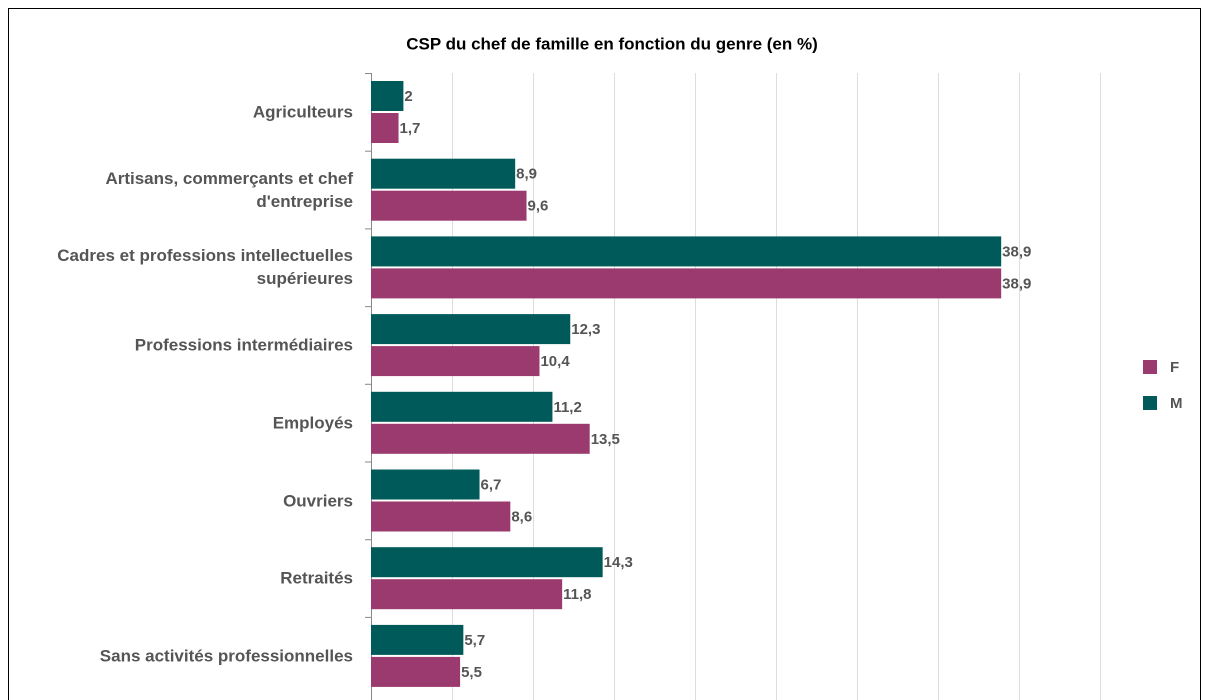 This screenshot has width=1207, height=700. I want to click on data-label: 8,9, so click(526, 174).